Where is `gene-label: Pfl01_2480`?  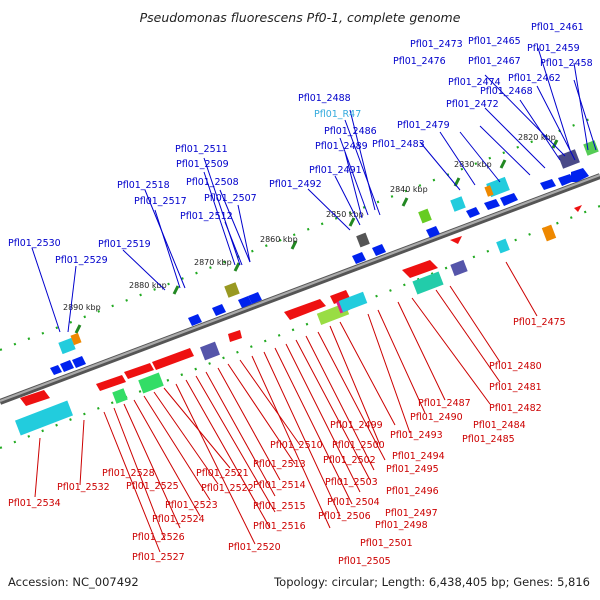
gene-label: Pfl01_2480 is located at coordinates (515, 366).